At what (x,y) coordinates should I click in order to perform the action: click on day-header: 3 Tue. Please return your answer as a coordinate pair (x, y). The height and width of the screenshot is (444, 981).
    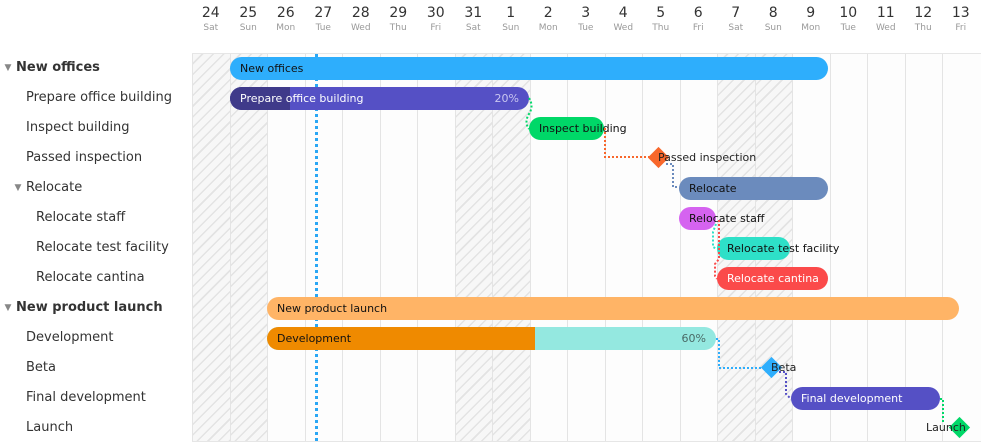
    Looking at the image, I should click on (586, 19).